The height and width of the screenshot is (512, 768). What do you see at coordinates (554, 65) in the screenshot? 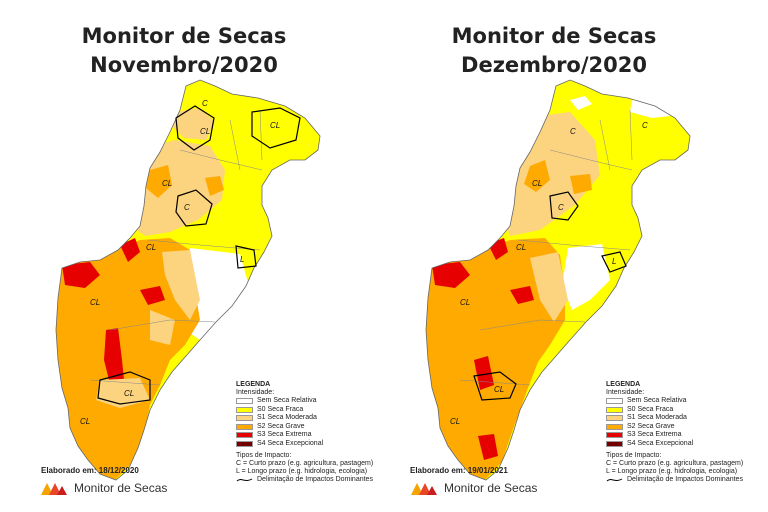
I see `title-line-2: Dezembro/2020` at bounding box center [554, 65].